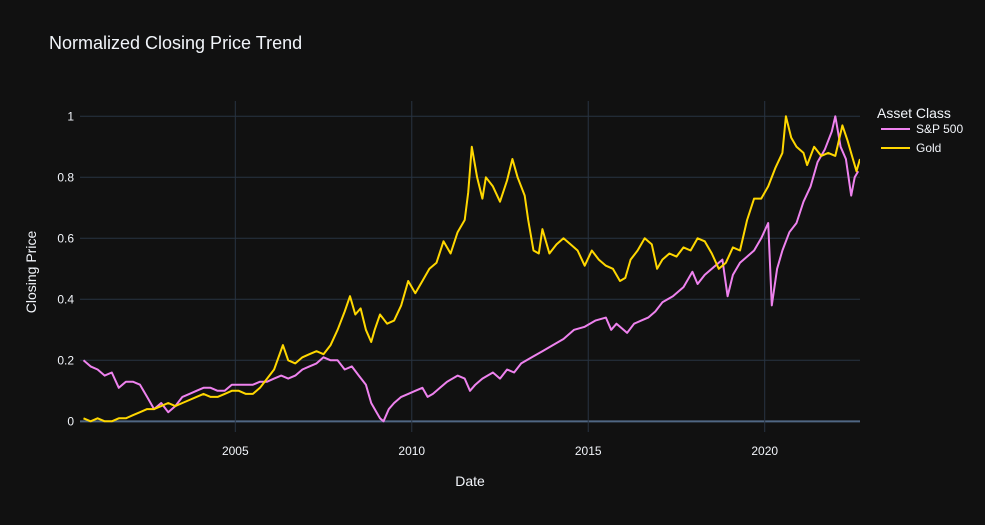 This screenshot has height=525, width=985. I want to click on legend-title: Asset Class, so click(914, 113).